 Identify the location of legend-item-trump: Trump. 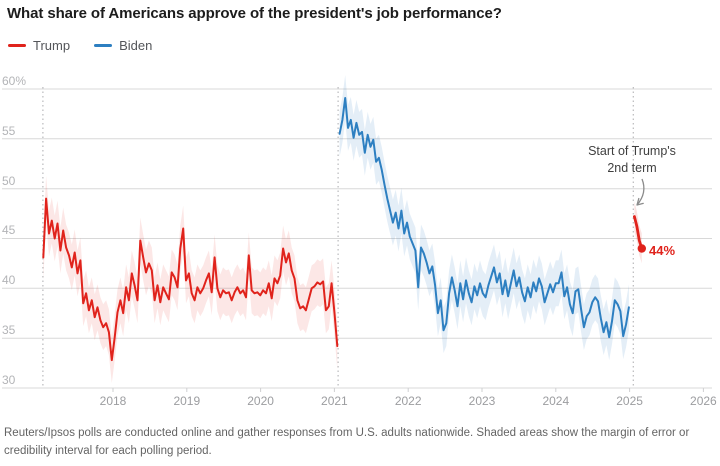
(39, 45).